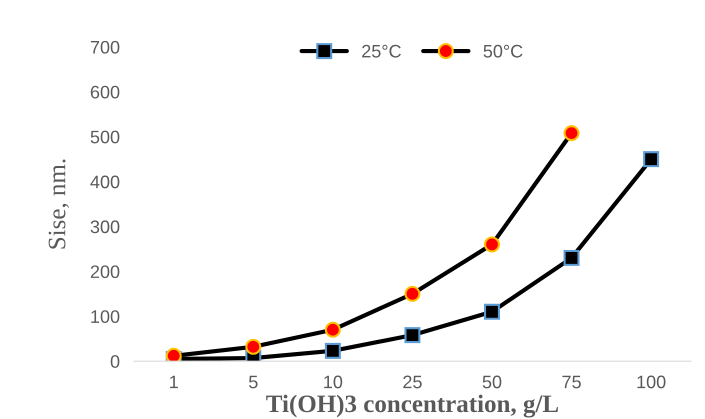 The image size is (705, 419). What do you see at coordinates (503, 51) in the screenshot?
I see `legend-label: 50°C` at bounding box center [503, 51].